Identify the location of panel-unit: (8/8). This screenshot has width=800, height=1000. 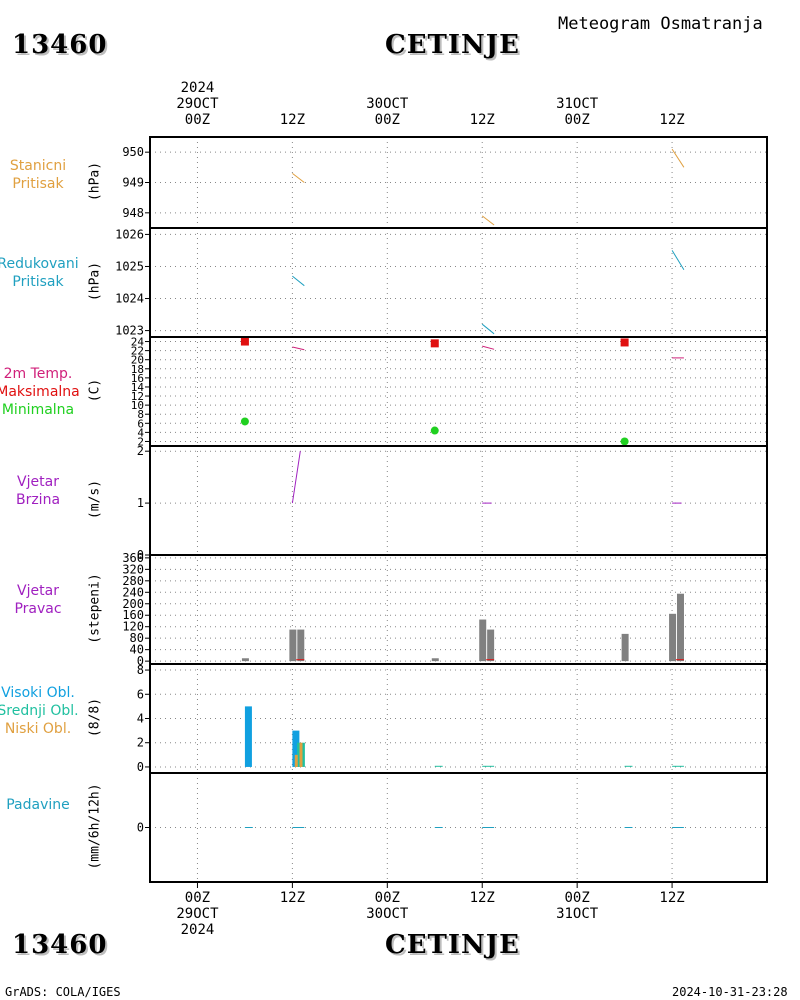
(95, 717).